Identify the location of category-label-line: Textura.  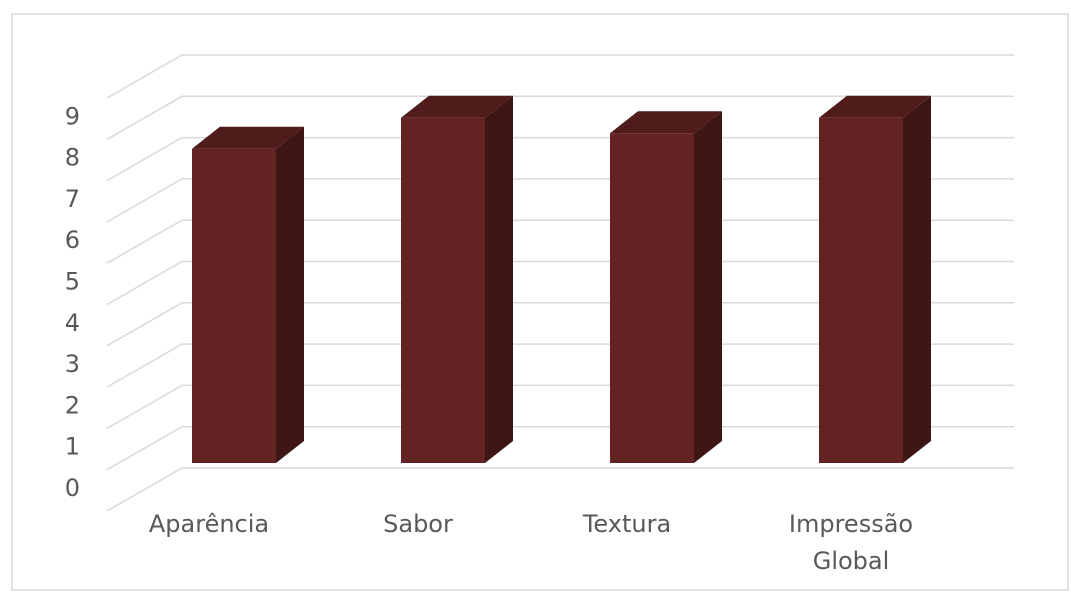
(626, 524).